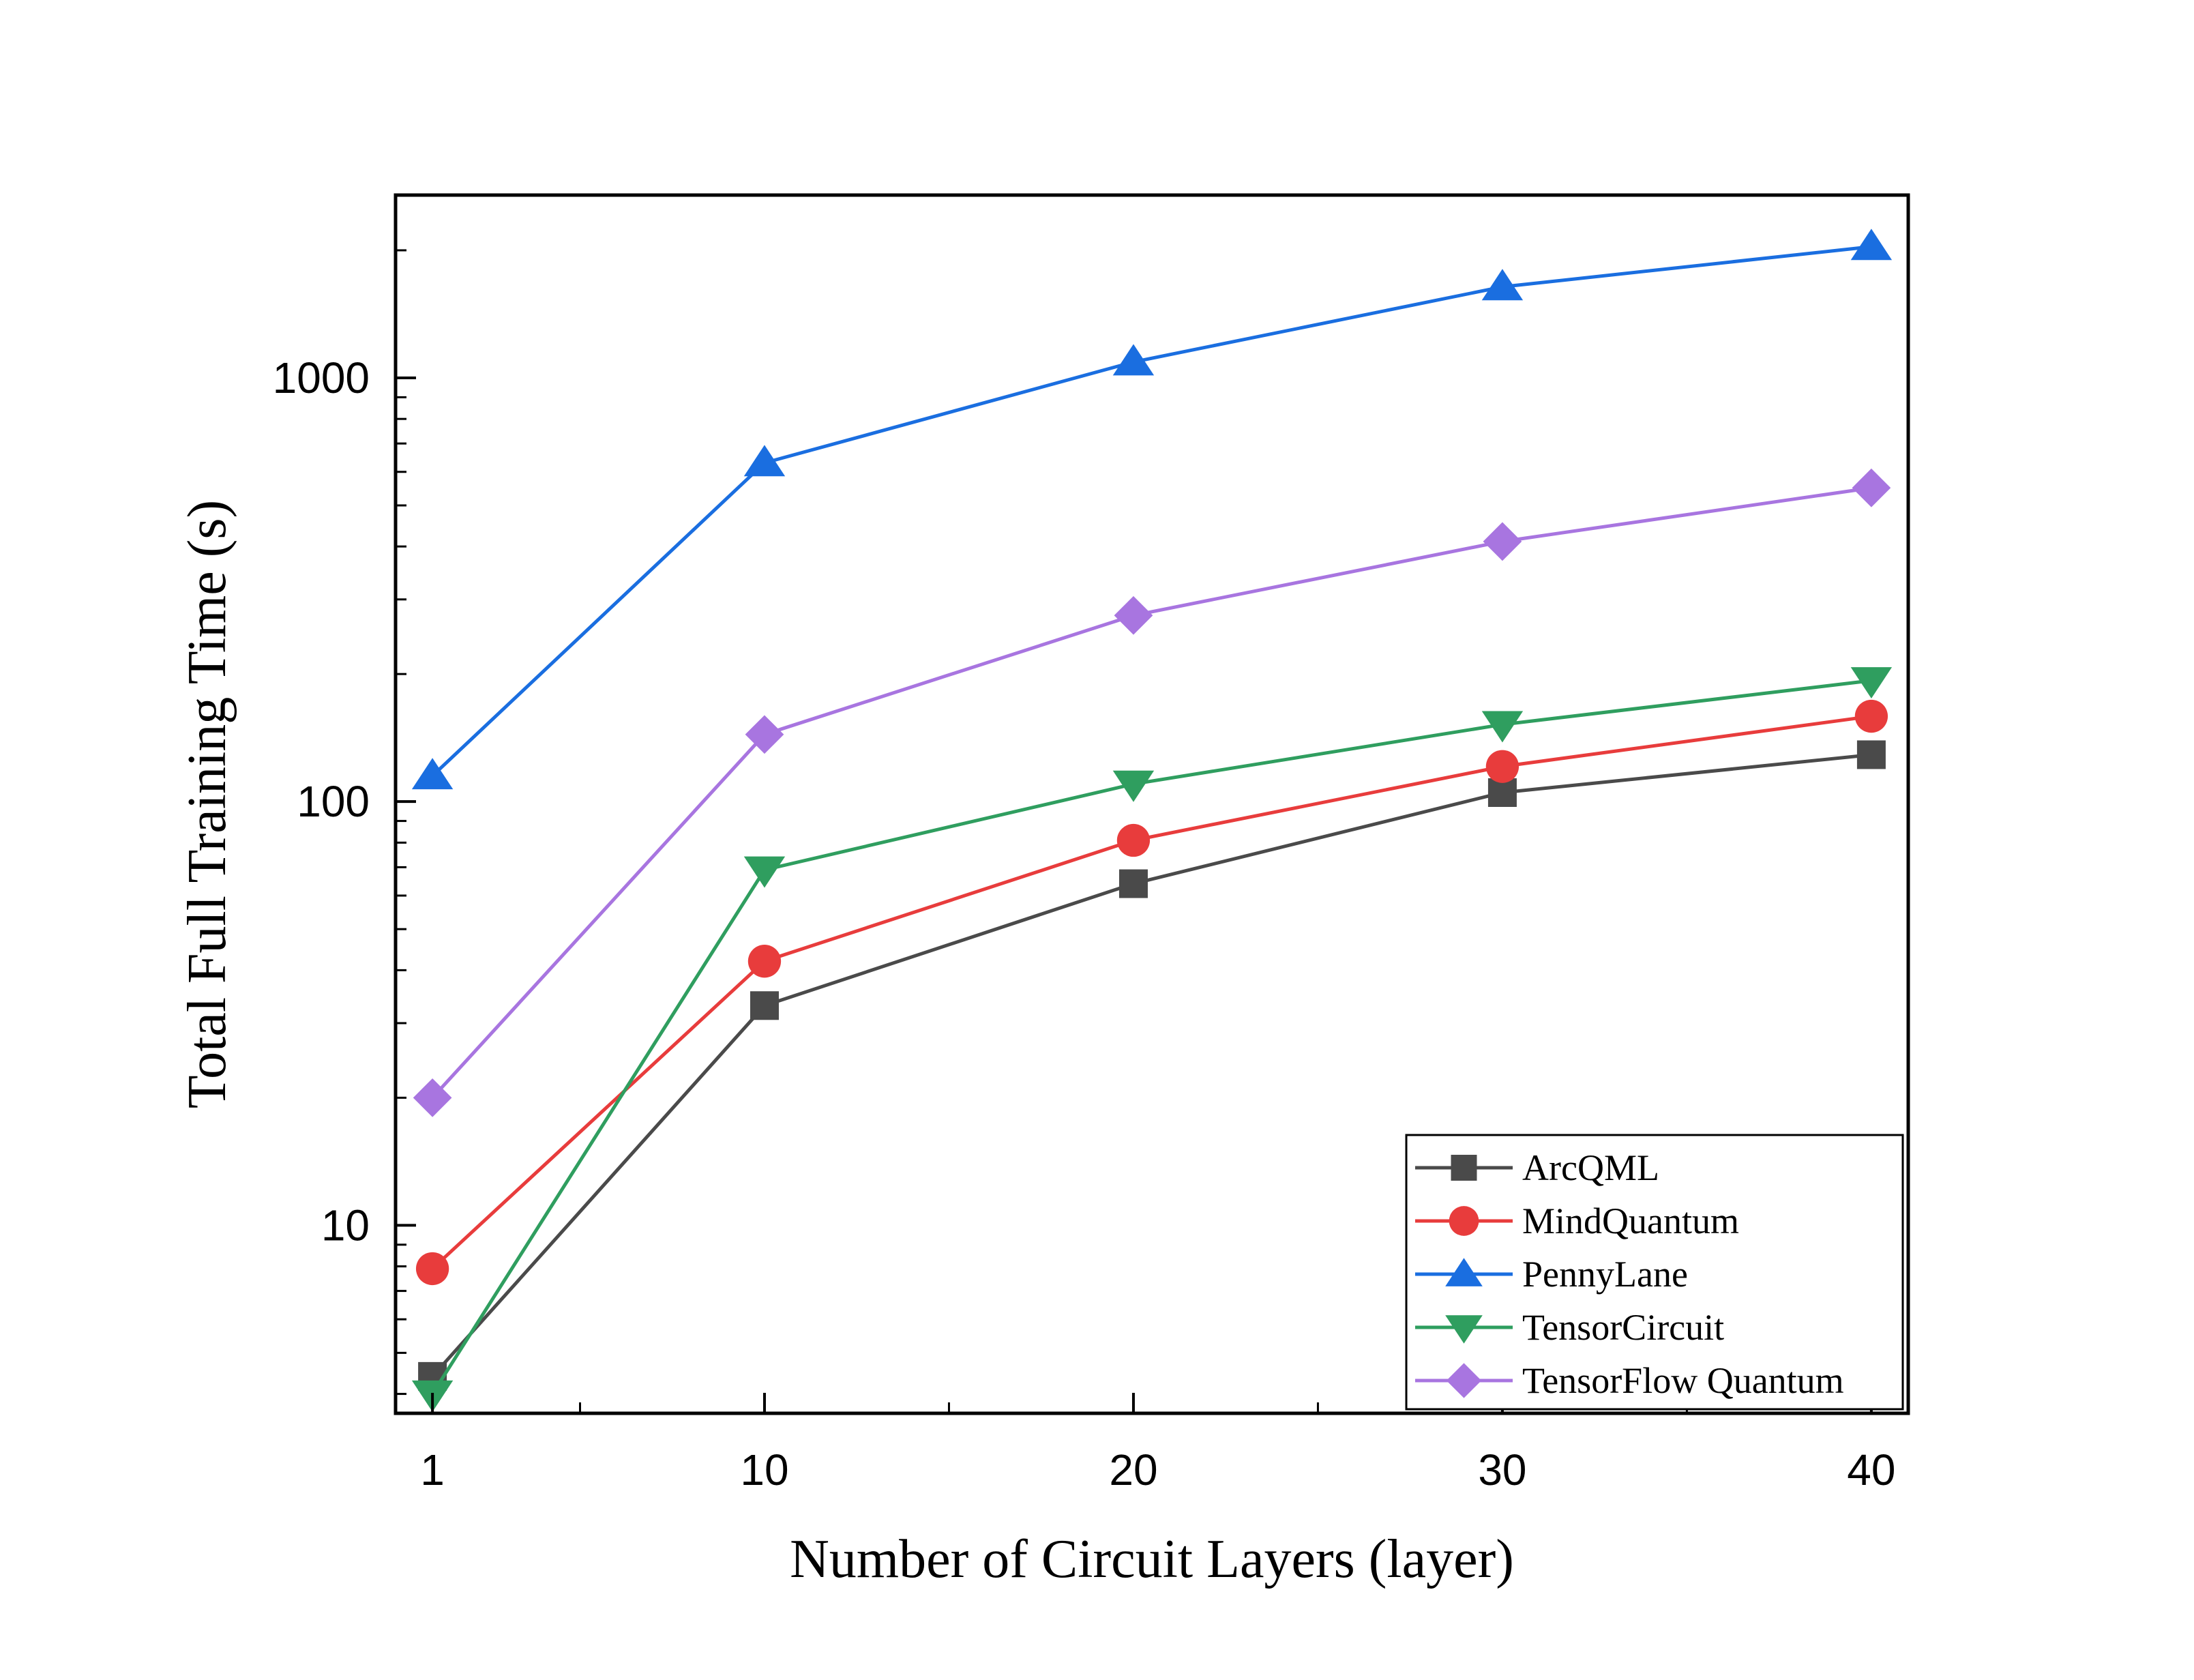 This screenshot has width=2194, height=1680. What do you see at coordinates (1605, 1274) in the screenshot?
I see `legend-label: PennyLane` at bounding box center [1605, 1274].